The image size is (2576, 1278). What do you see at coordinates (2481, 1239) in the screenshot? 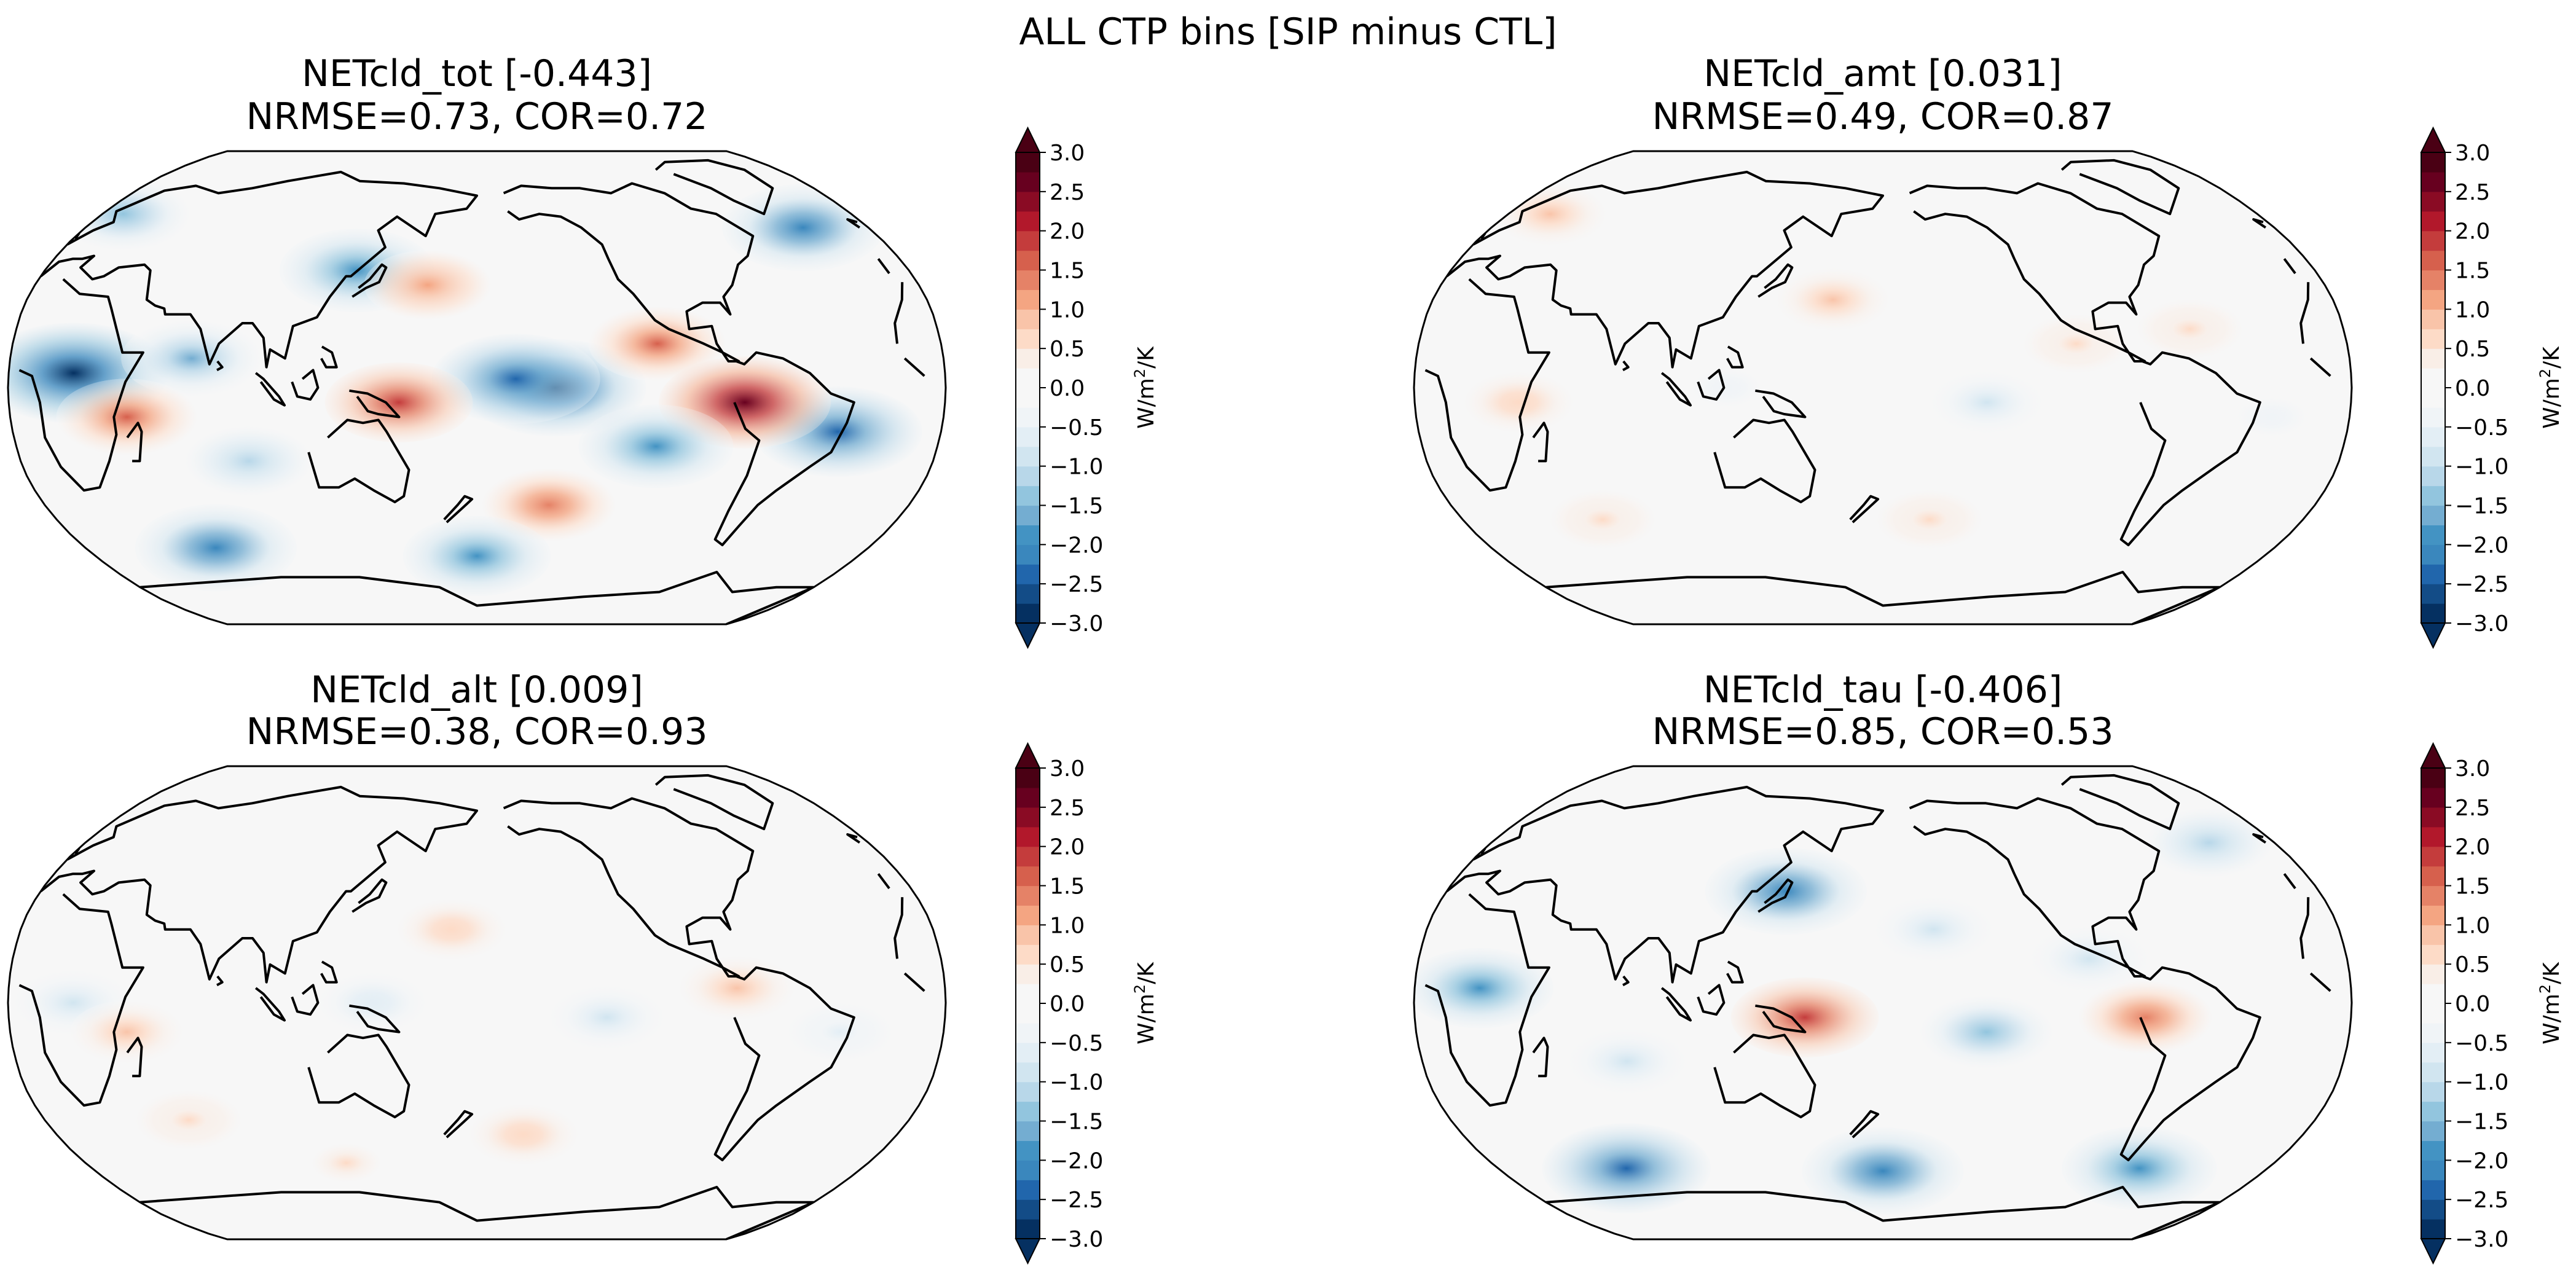
I see `colorbar-tick-label: −3.0` at bounding box center [2481, 1239].